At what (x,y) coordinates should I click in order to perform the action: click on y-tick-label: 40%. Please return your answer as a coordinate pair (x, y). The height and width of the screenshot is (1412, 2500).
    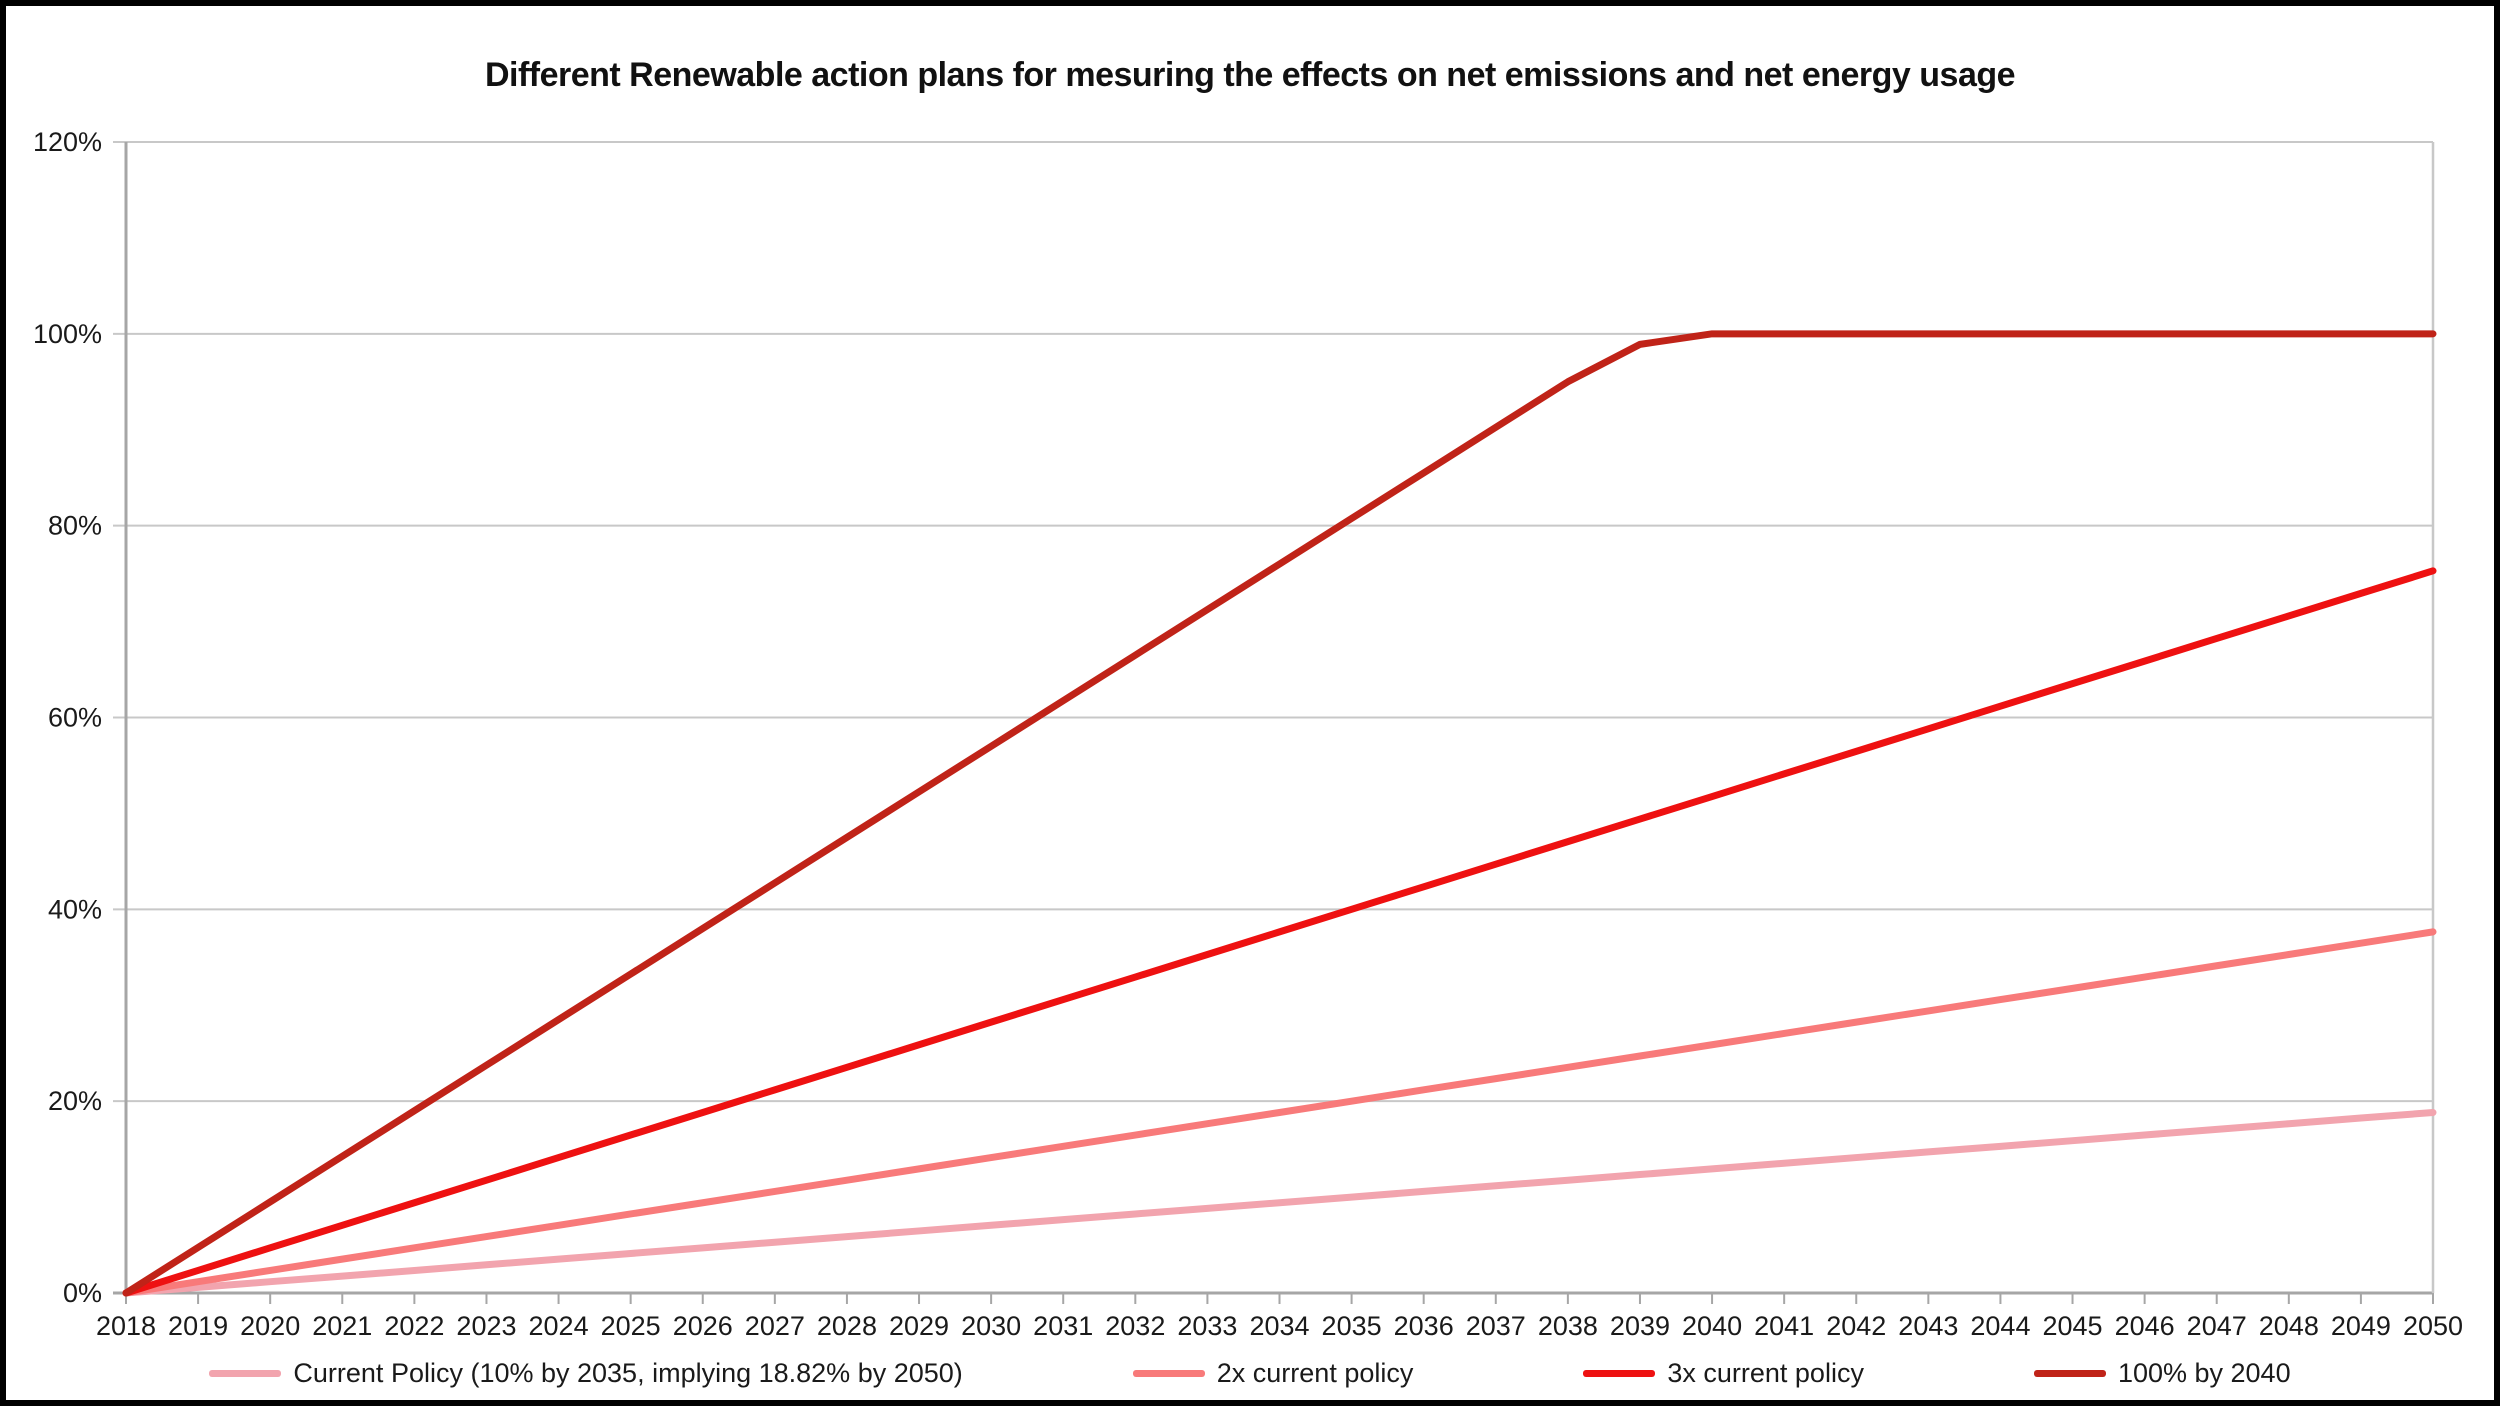
    Looking at the image, I should click on (75, 909).